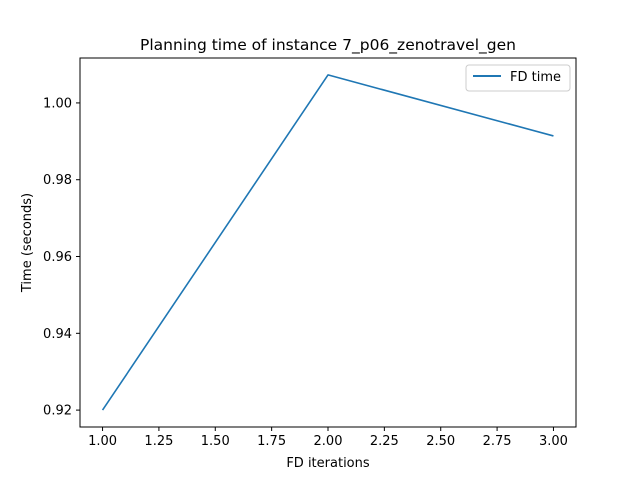  What do you see at coordinates (553, 441) in the screenshot?
I see `x-tick-label: 3.00` at bounding box center [553, 441].